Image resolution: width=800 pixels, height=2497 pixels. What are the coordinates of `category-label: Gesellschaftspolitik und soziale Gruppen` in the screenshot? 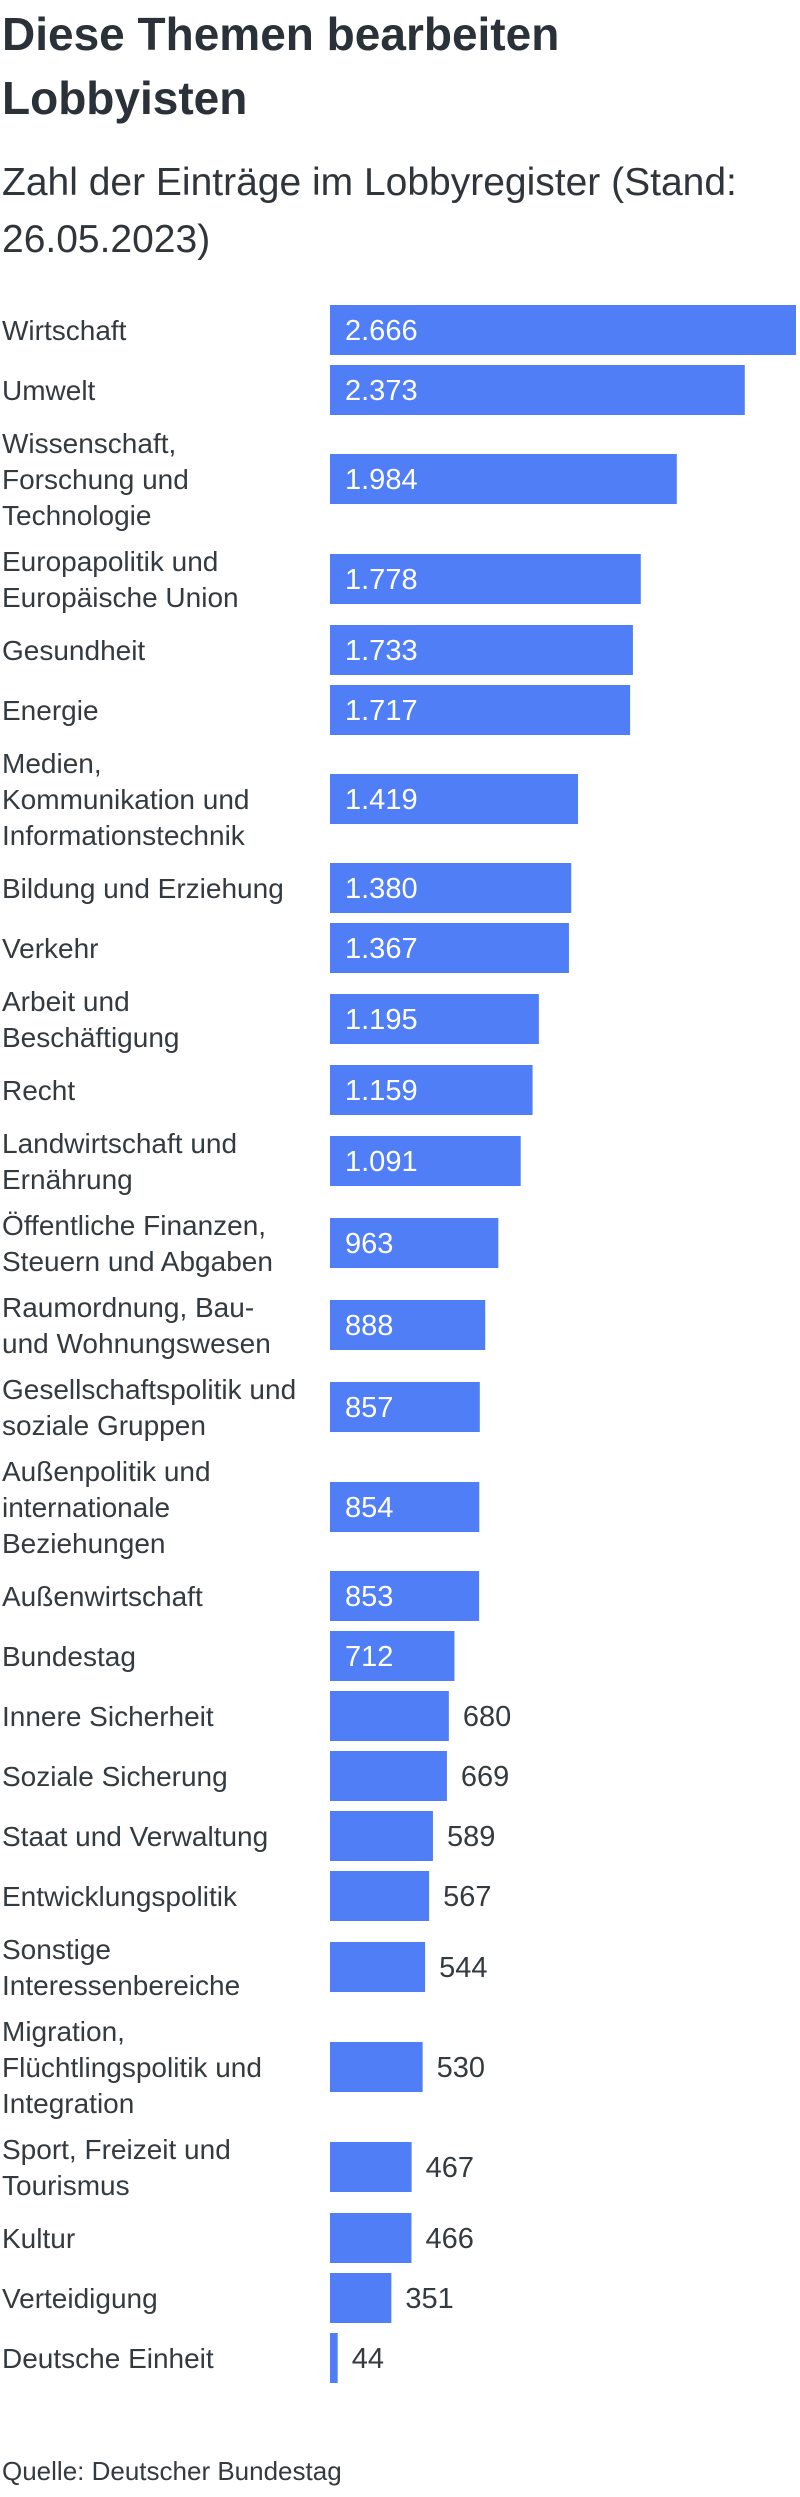 It's located at (149, 1407).